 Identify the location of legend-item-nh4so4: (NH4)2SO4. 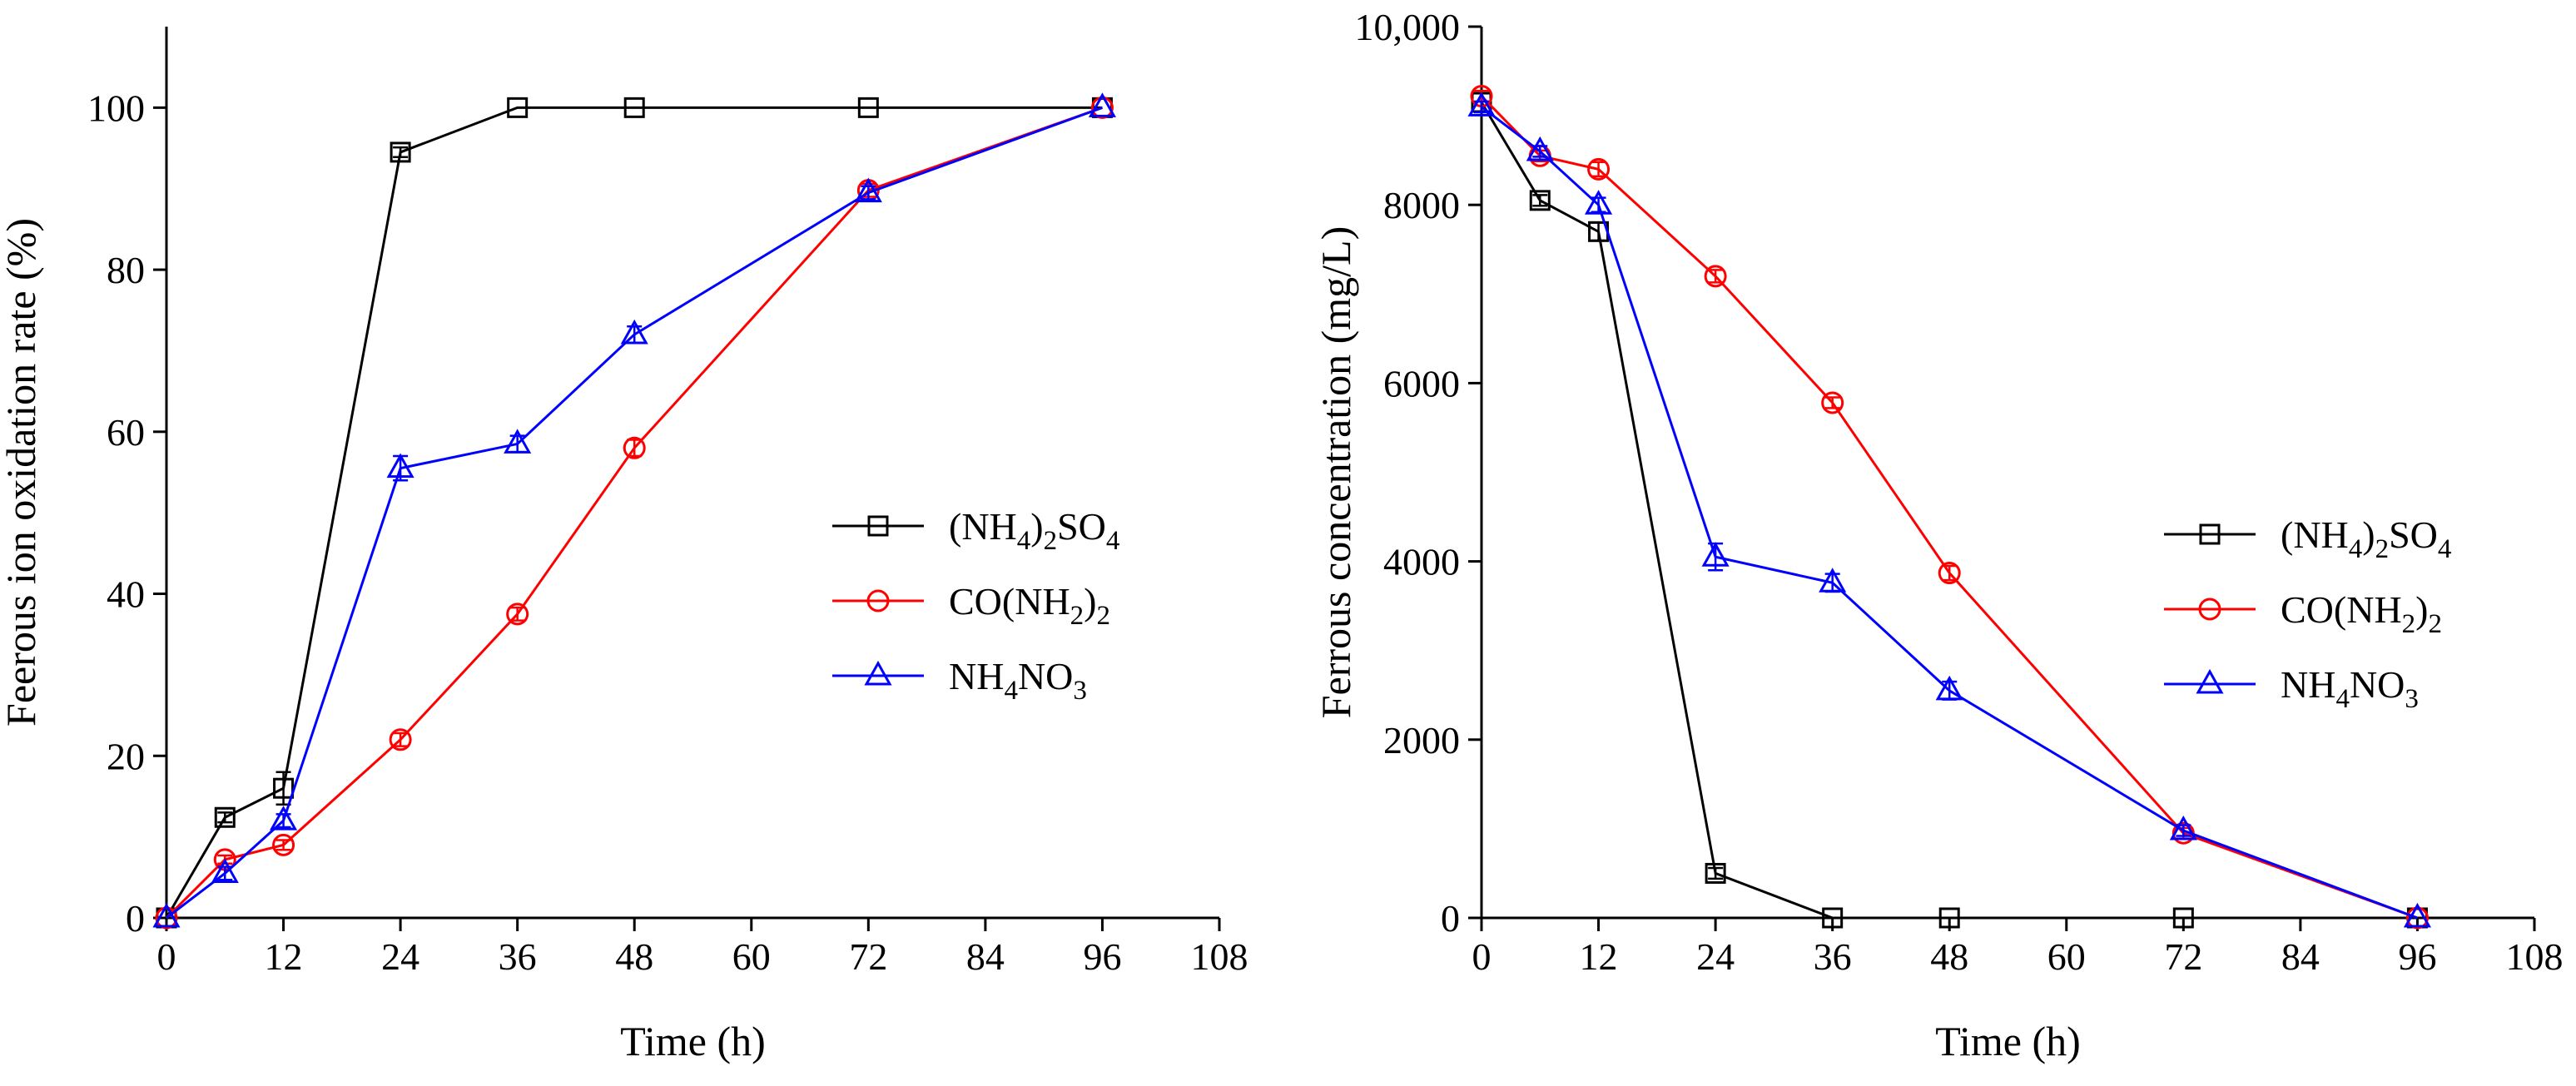
(975, 530).